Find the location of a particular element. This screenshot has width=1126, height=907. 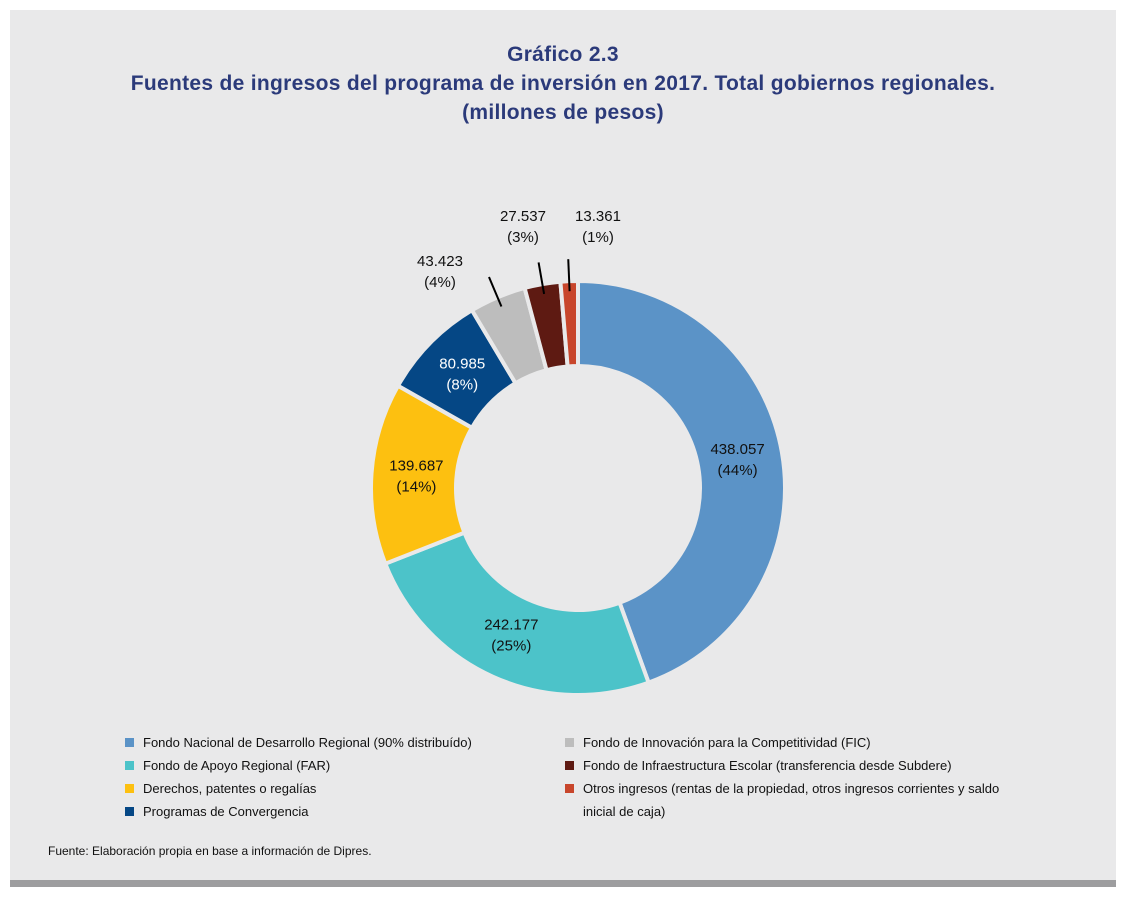

chart-title: (millones de pesos) is located at coordinates (563, 112).